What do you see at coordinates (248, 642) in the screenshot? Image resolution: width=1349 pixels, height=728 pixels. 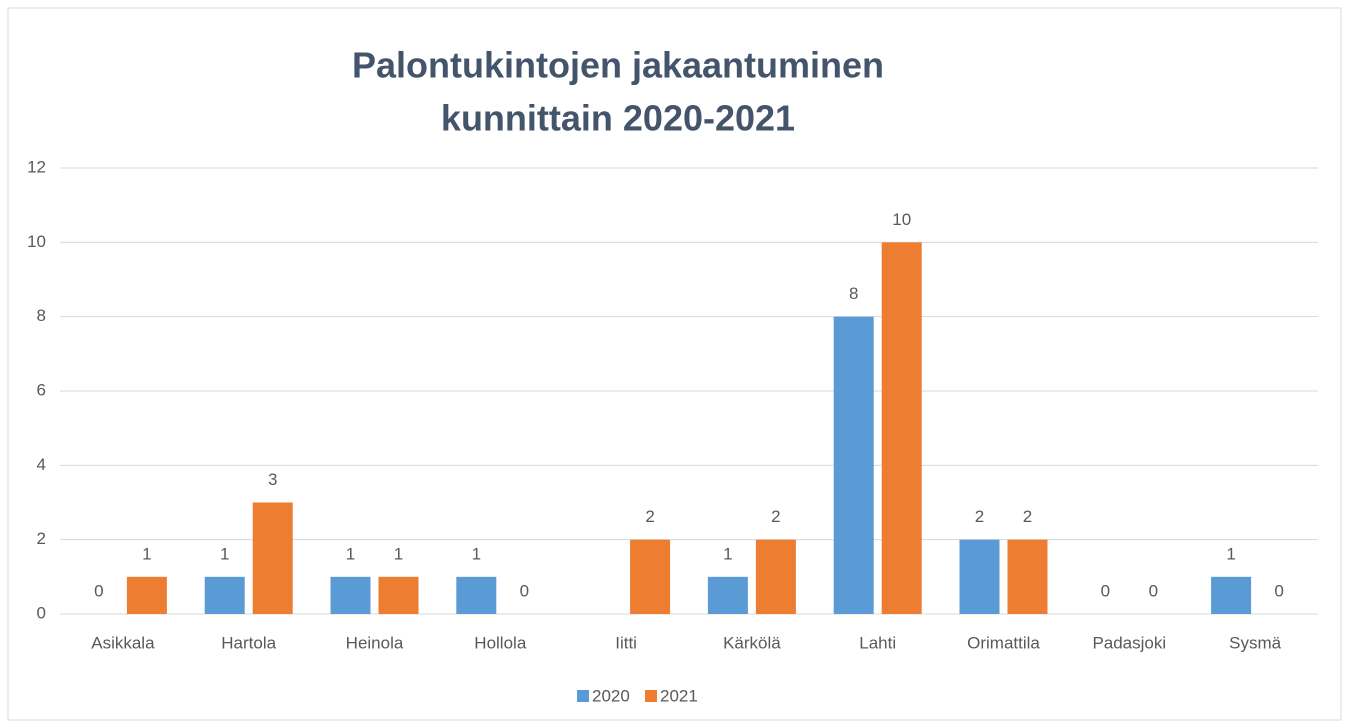 I see `x-tick-label: Hartola` at bounding box center [248, 642].